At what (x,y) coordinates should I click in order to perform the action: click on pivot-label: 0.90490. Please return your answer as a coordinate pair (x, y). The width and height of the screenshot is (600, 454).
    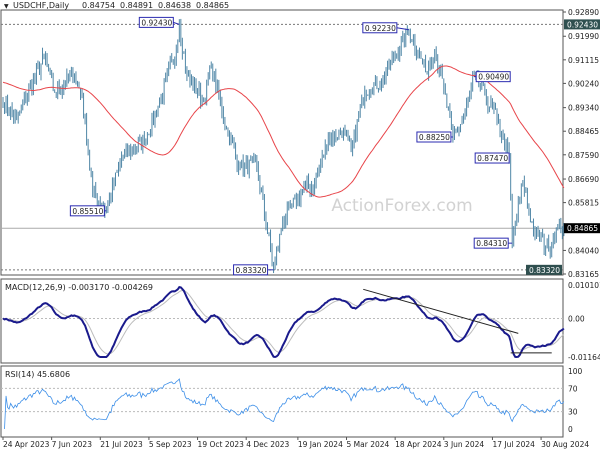
    Looking at the image, I should click on (493, 77).